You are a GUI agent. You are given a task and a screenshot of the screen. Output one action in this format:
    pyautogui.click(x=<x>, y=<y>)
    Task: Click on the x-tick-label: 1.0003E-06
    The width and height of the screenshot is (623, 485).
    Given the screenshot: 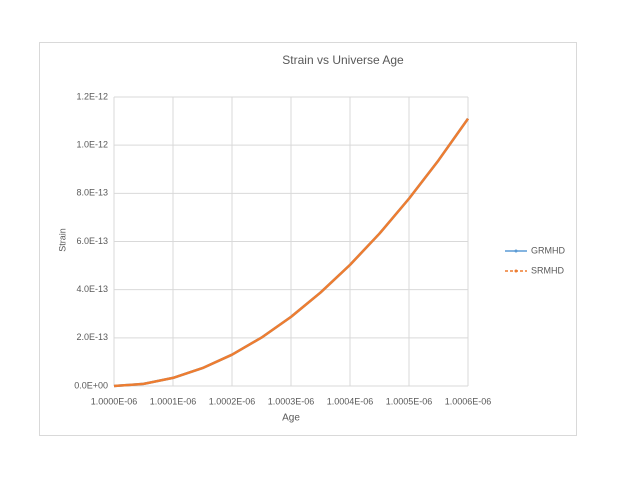 What is the action you would take?
    pyautogui.click(x=291, y=401)
    